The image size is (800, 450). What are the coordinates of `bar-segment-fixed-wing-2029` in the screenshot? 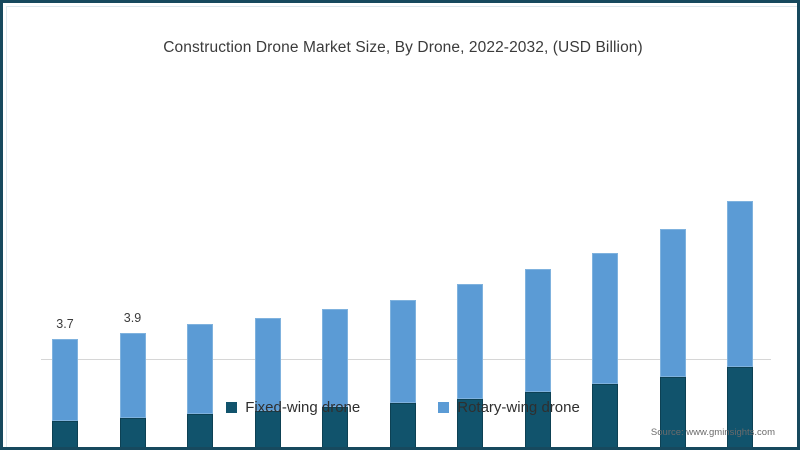 It's located at (537, 419).